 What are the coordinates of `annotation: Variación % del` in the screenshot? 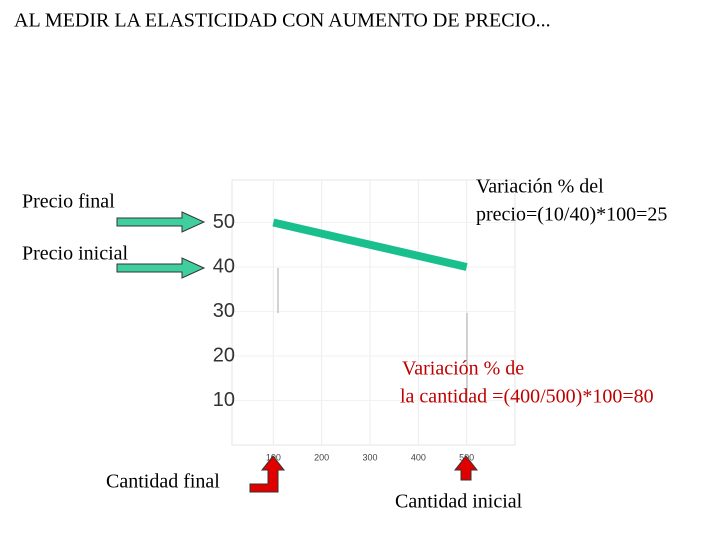 It's located at (540, 187).